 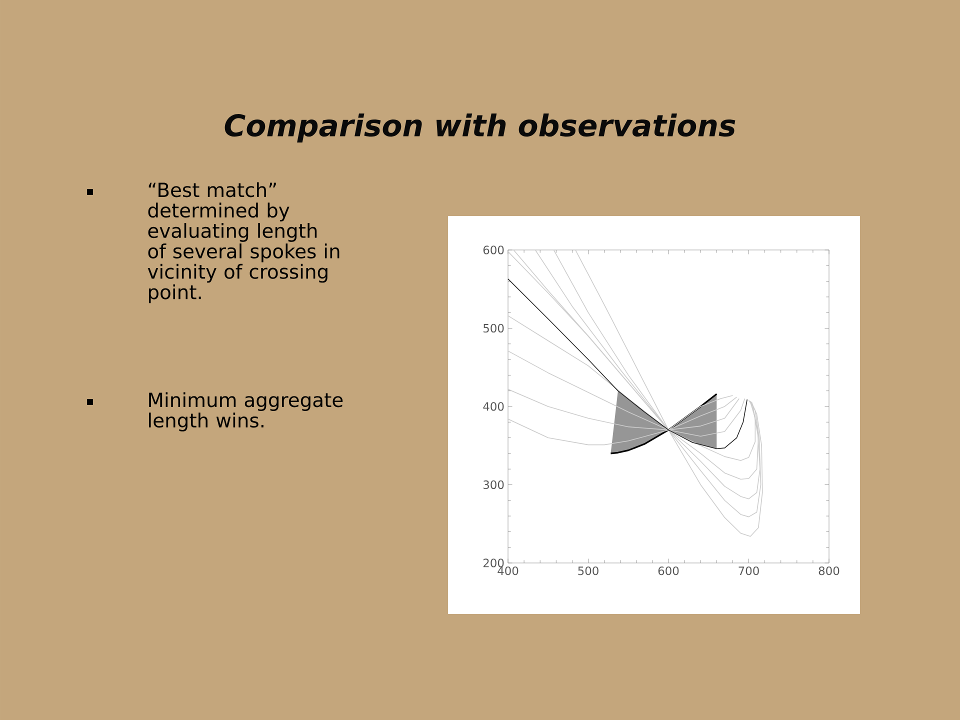 What do you see at coordinates (668, 571) in the screenshot?
I see `x-tick-label: 600` at bounding box center [668, 571].